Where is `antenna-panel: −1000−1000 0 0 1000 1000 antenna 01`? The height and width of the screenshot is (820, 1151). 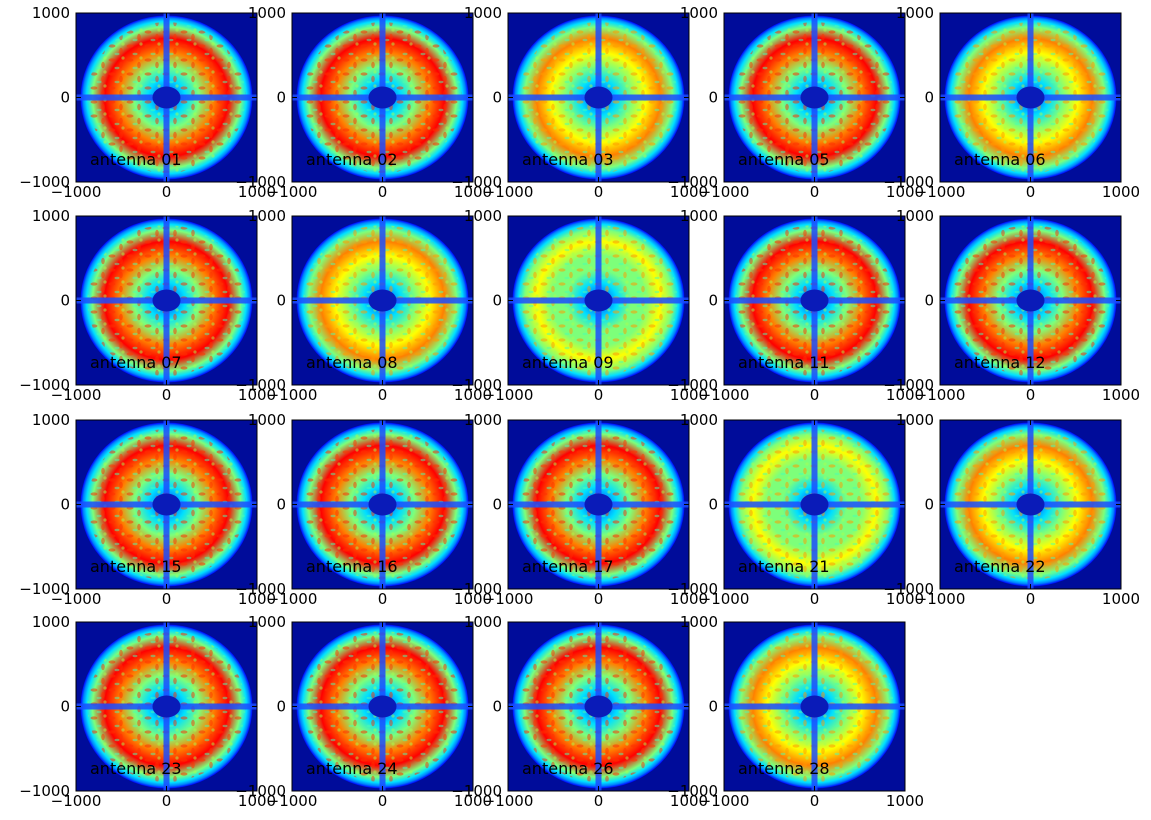
antenna-panel: −1000−1000 0 0 1000 1000 antenna 01 is located at coordinates (147, 102).